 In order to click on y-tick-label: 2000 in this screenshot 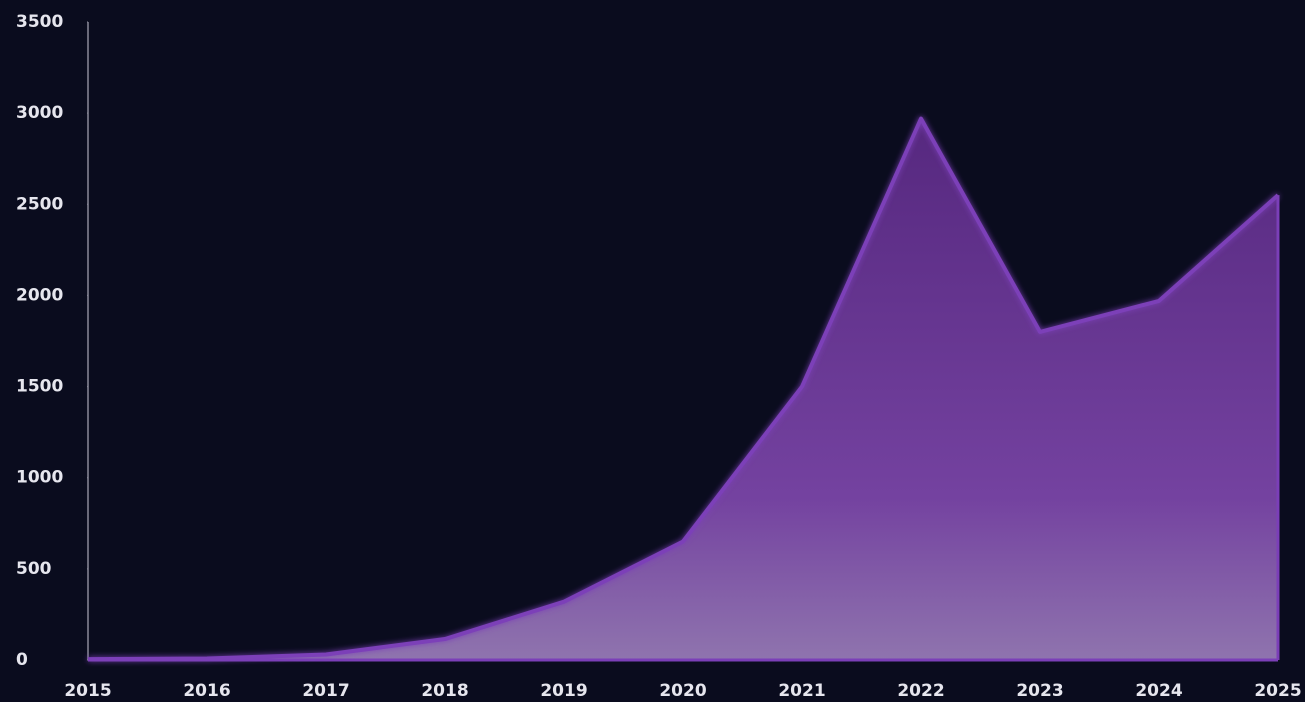, I will do `click(39, 295)`.